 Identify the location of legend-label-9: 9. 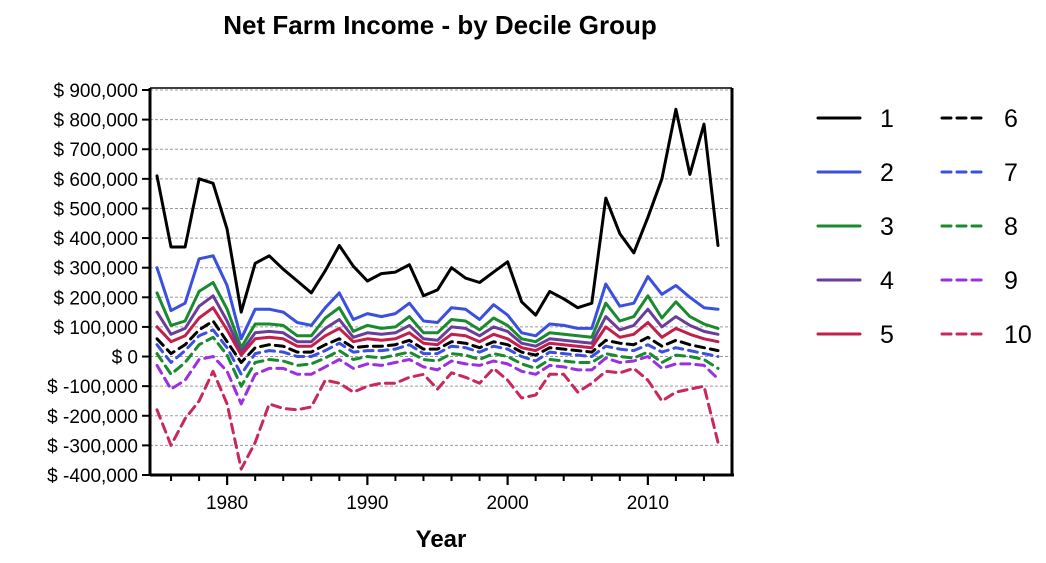
(1011, 281).